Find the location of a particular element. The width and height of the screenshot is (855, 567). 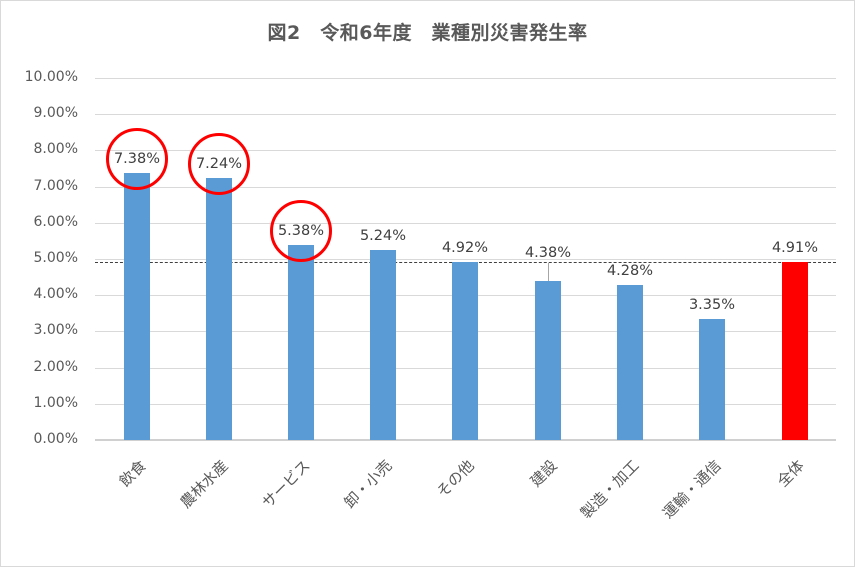

value-label: 4.38% is located at coordinates (548, 253).